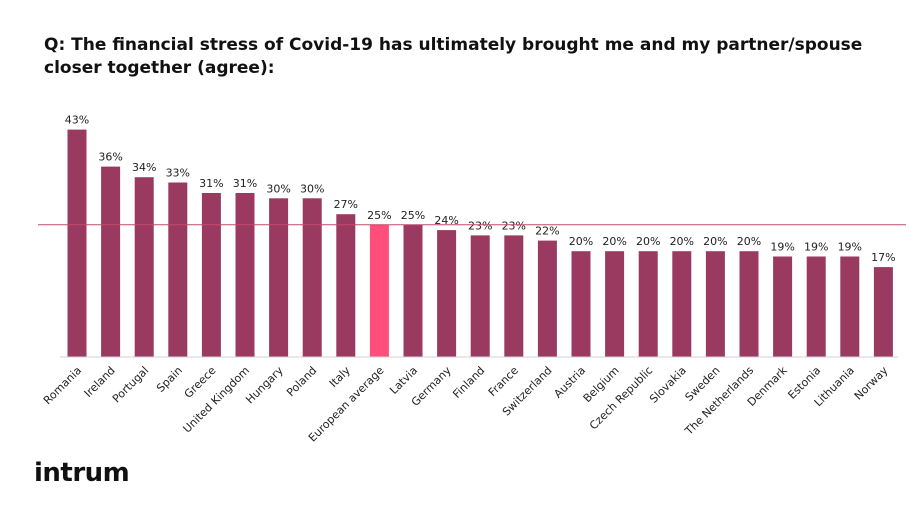 The height and width of the screenshot is (510, 910). What do you see at coordinates (871, 383) in the screenshot?
I see `category-label-norway: Norway` at bounding box center [871, 383].